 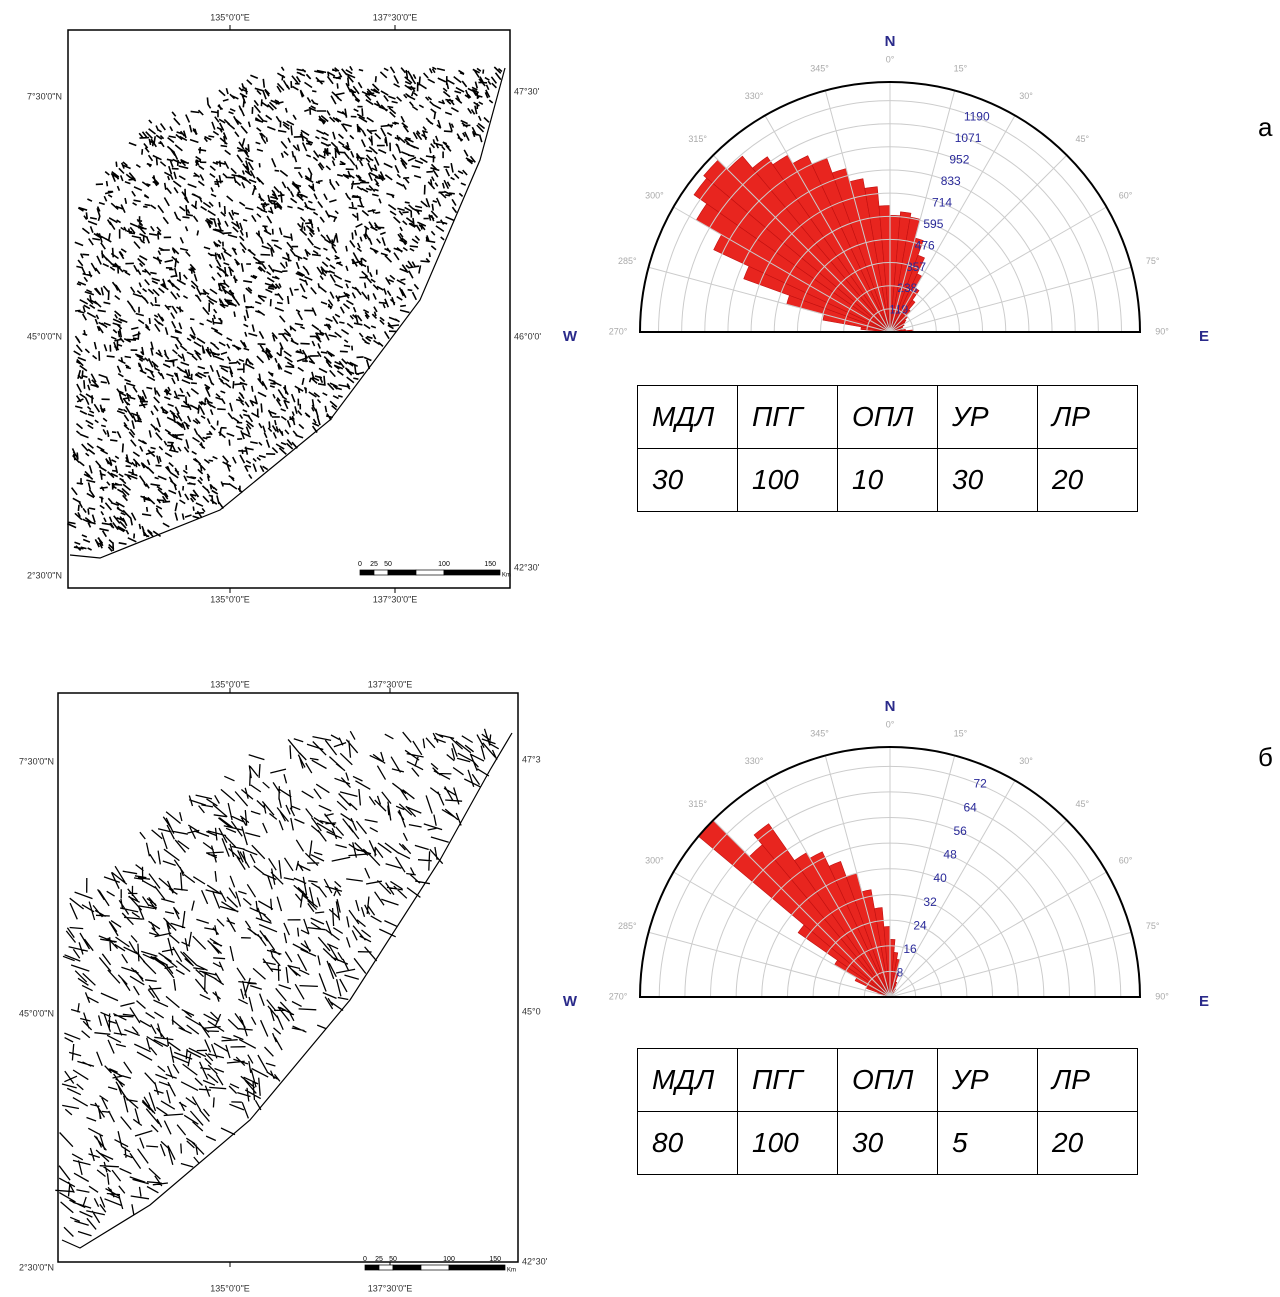 I want to click on theta-tick-label: 15°, so click(x=961, y=69).